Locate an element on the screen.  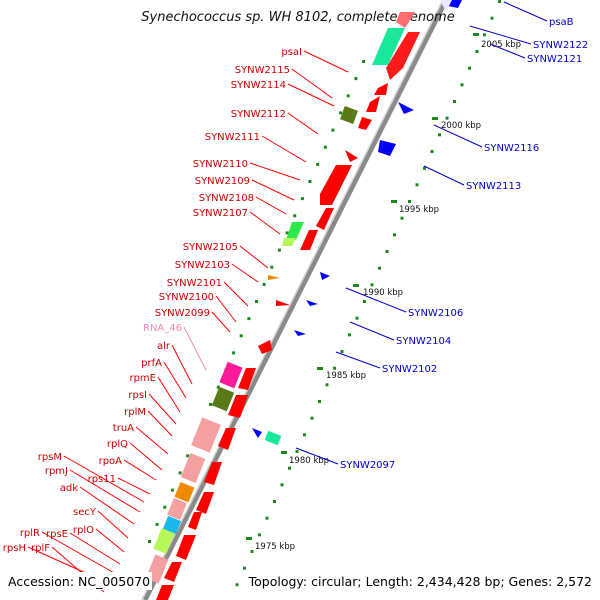
gene-label-rna_46: RNA_46 is located at coordinates (162, 328).